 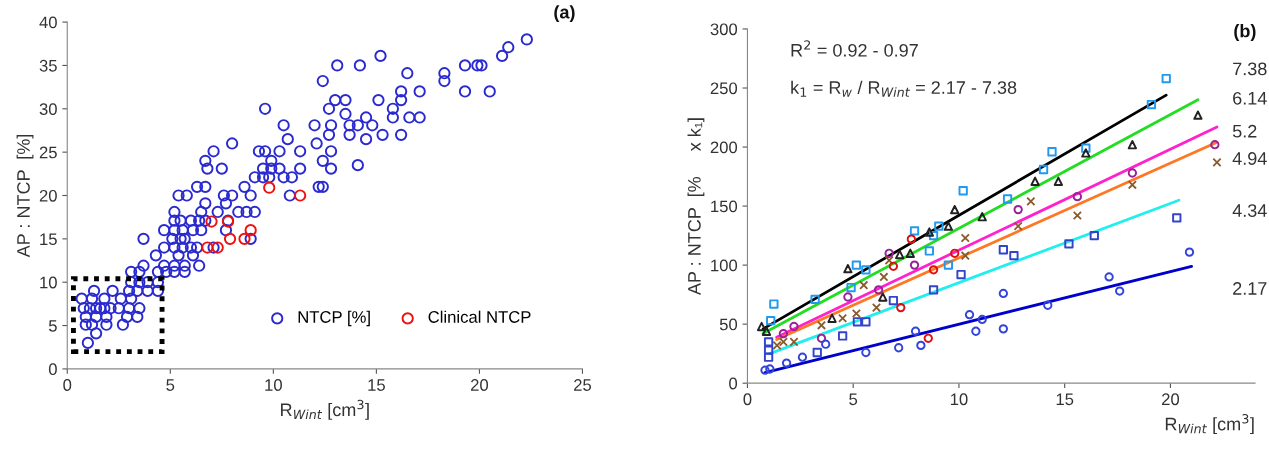 I want to click on y-tick-label: 300, so click(x=724, y=29).